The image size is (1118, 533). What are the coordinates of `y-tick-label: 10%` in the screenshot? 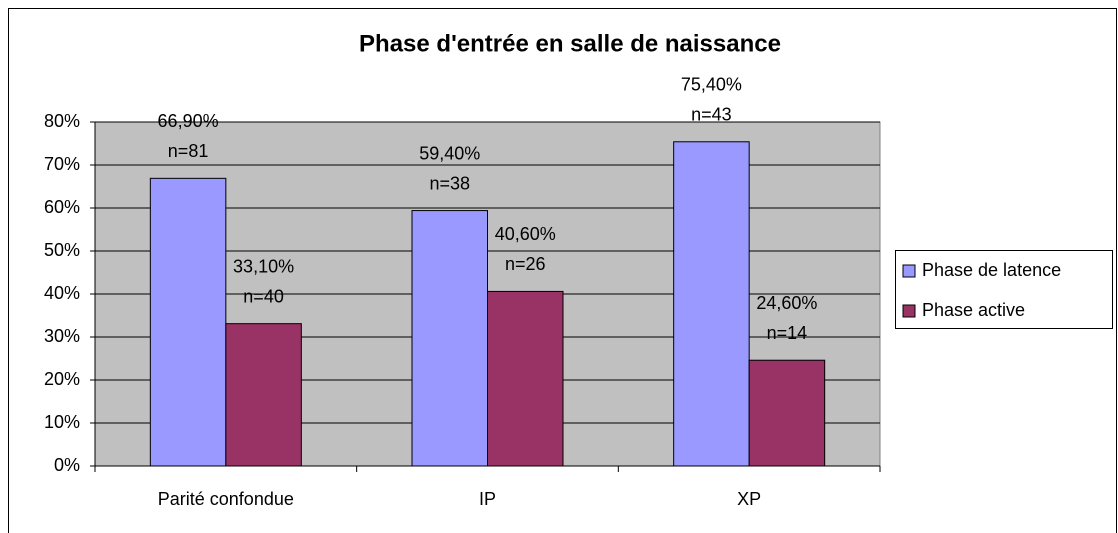 It's located at (62, 422).